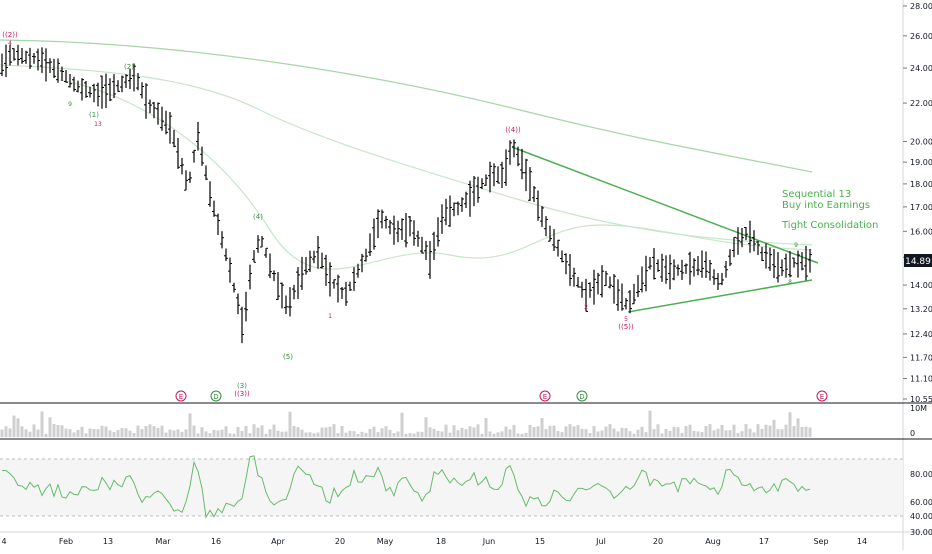 The image size is (932, 554). I want to click on wave-label: (4), so click(258, 217).